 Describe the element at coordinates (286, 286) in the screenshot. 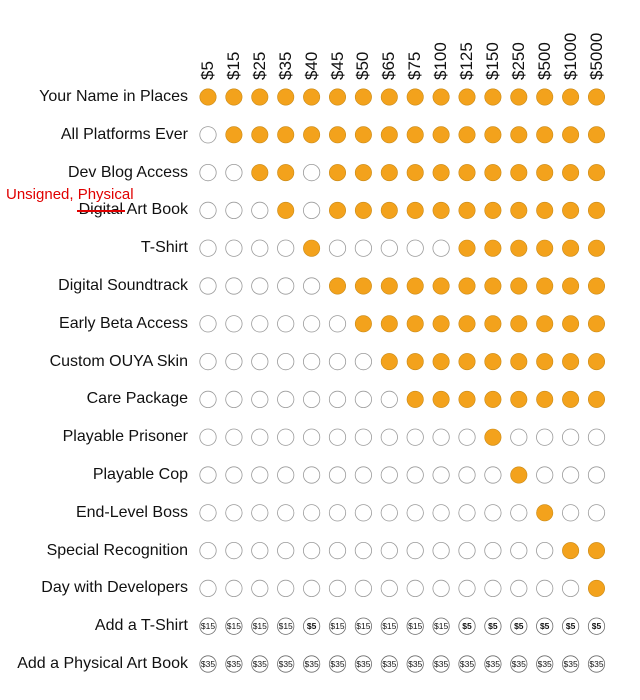

I see `cell-r5-c3` at that location.